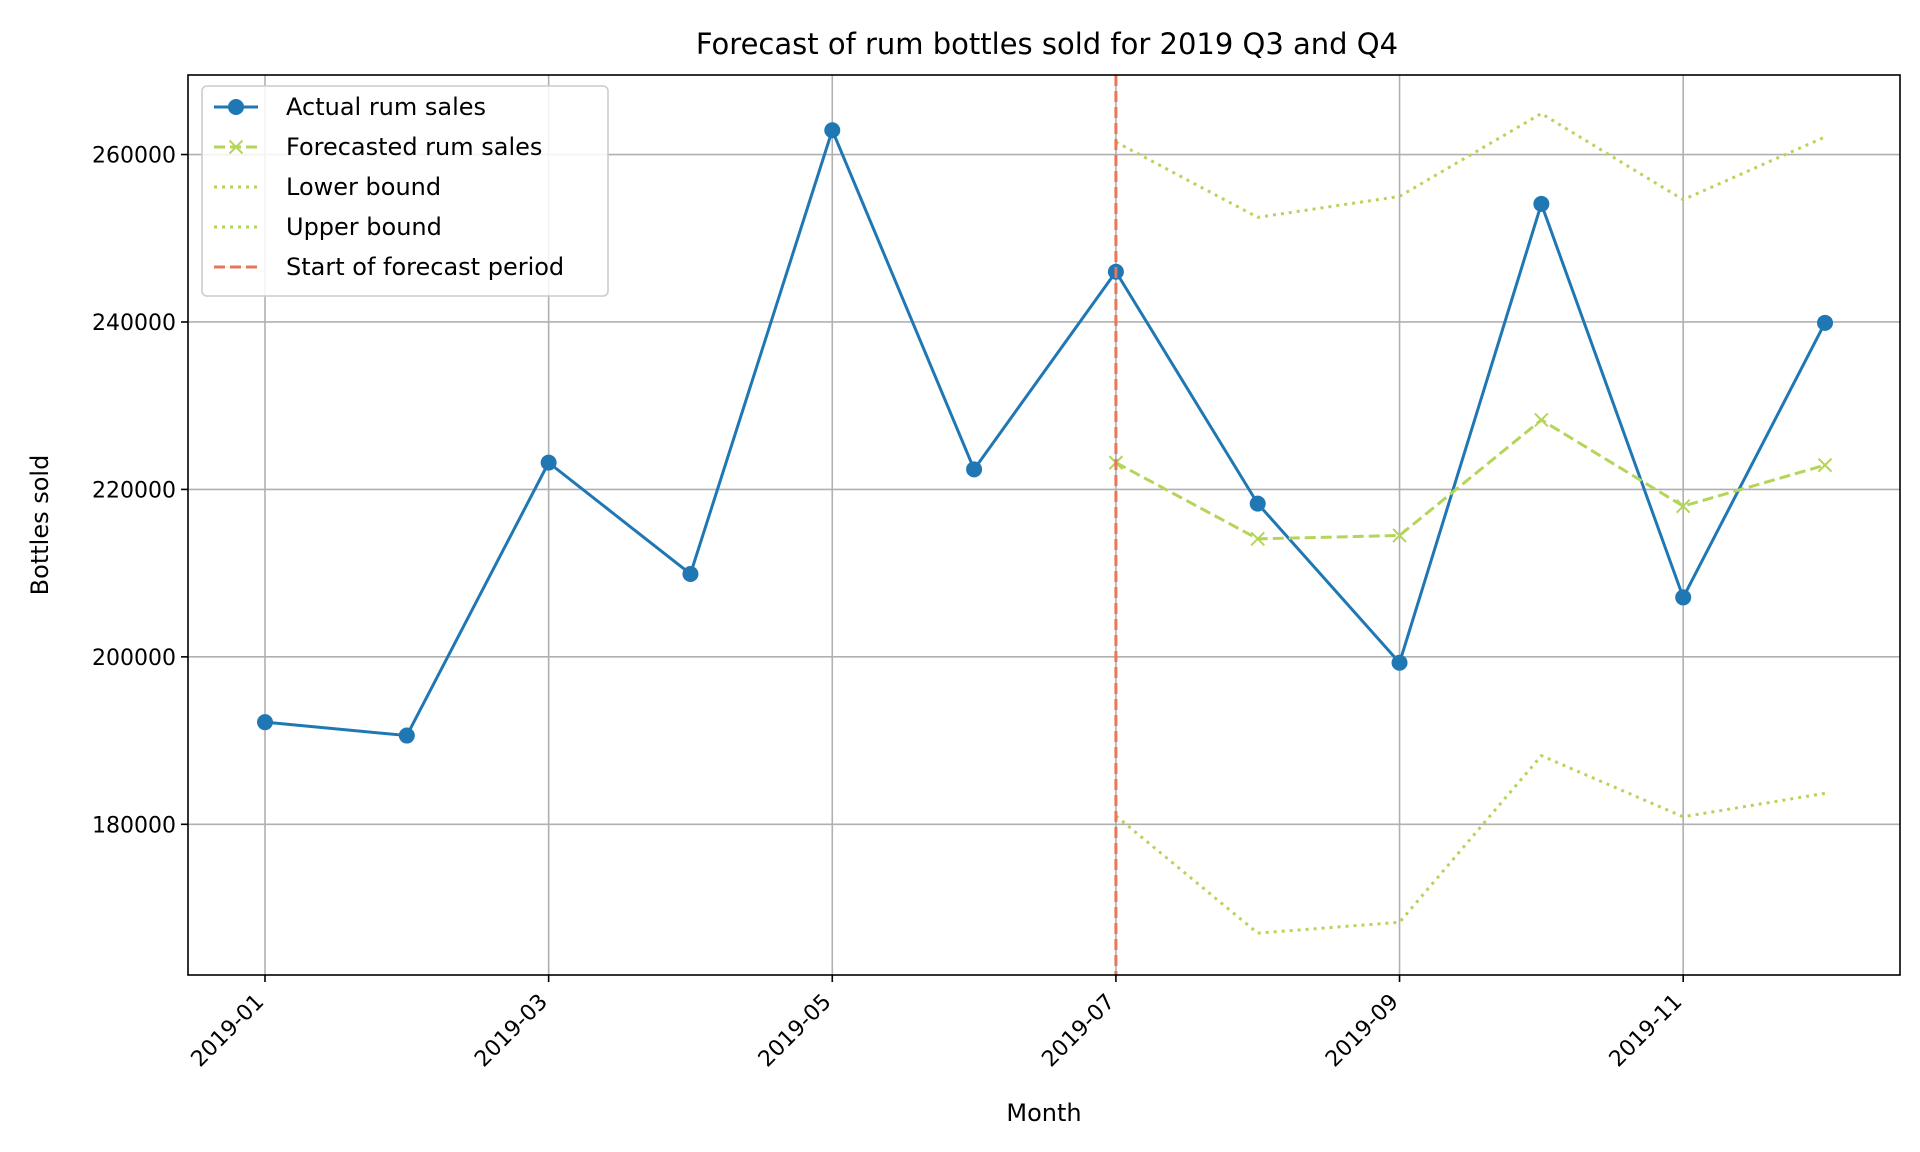  I want to click on x-tick-label: 2019-05, so click(795, 1031).